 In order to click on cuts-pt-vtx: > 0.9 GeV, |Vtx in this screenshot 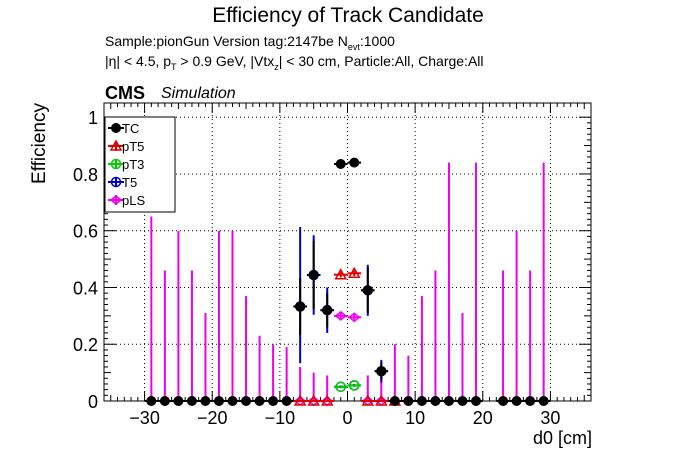, I will do `click(225, 61)`.